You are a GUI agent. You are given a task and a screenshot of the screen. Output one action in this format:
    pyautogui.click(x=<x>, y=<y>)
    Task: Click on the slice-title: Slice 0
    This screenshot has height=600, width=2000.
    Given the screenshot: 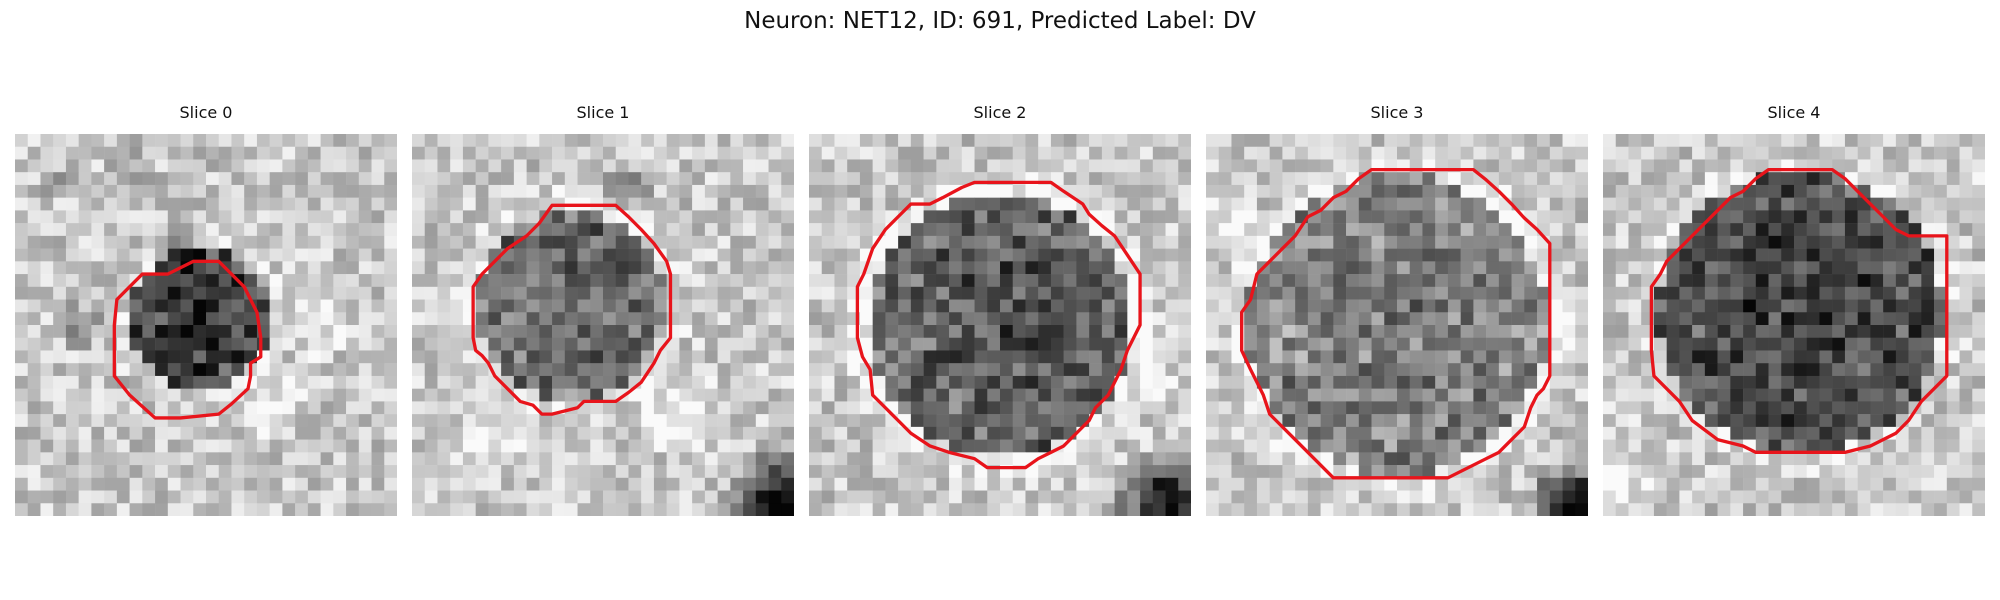 What is the action you would take?
    pyautogui.click(x=206, y=112)
    